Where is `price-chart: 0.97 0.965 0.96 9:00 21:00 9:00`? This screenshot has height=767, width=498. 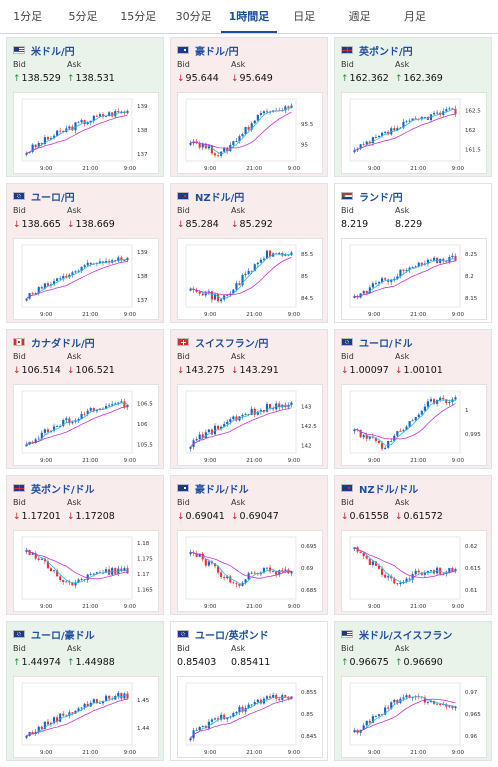 price-chart: 0.97 0.965 0.96 9:00 21:00 9:00 is located at coordinates (415, 719).